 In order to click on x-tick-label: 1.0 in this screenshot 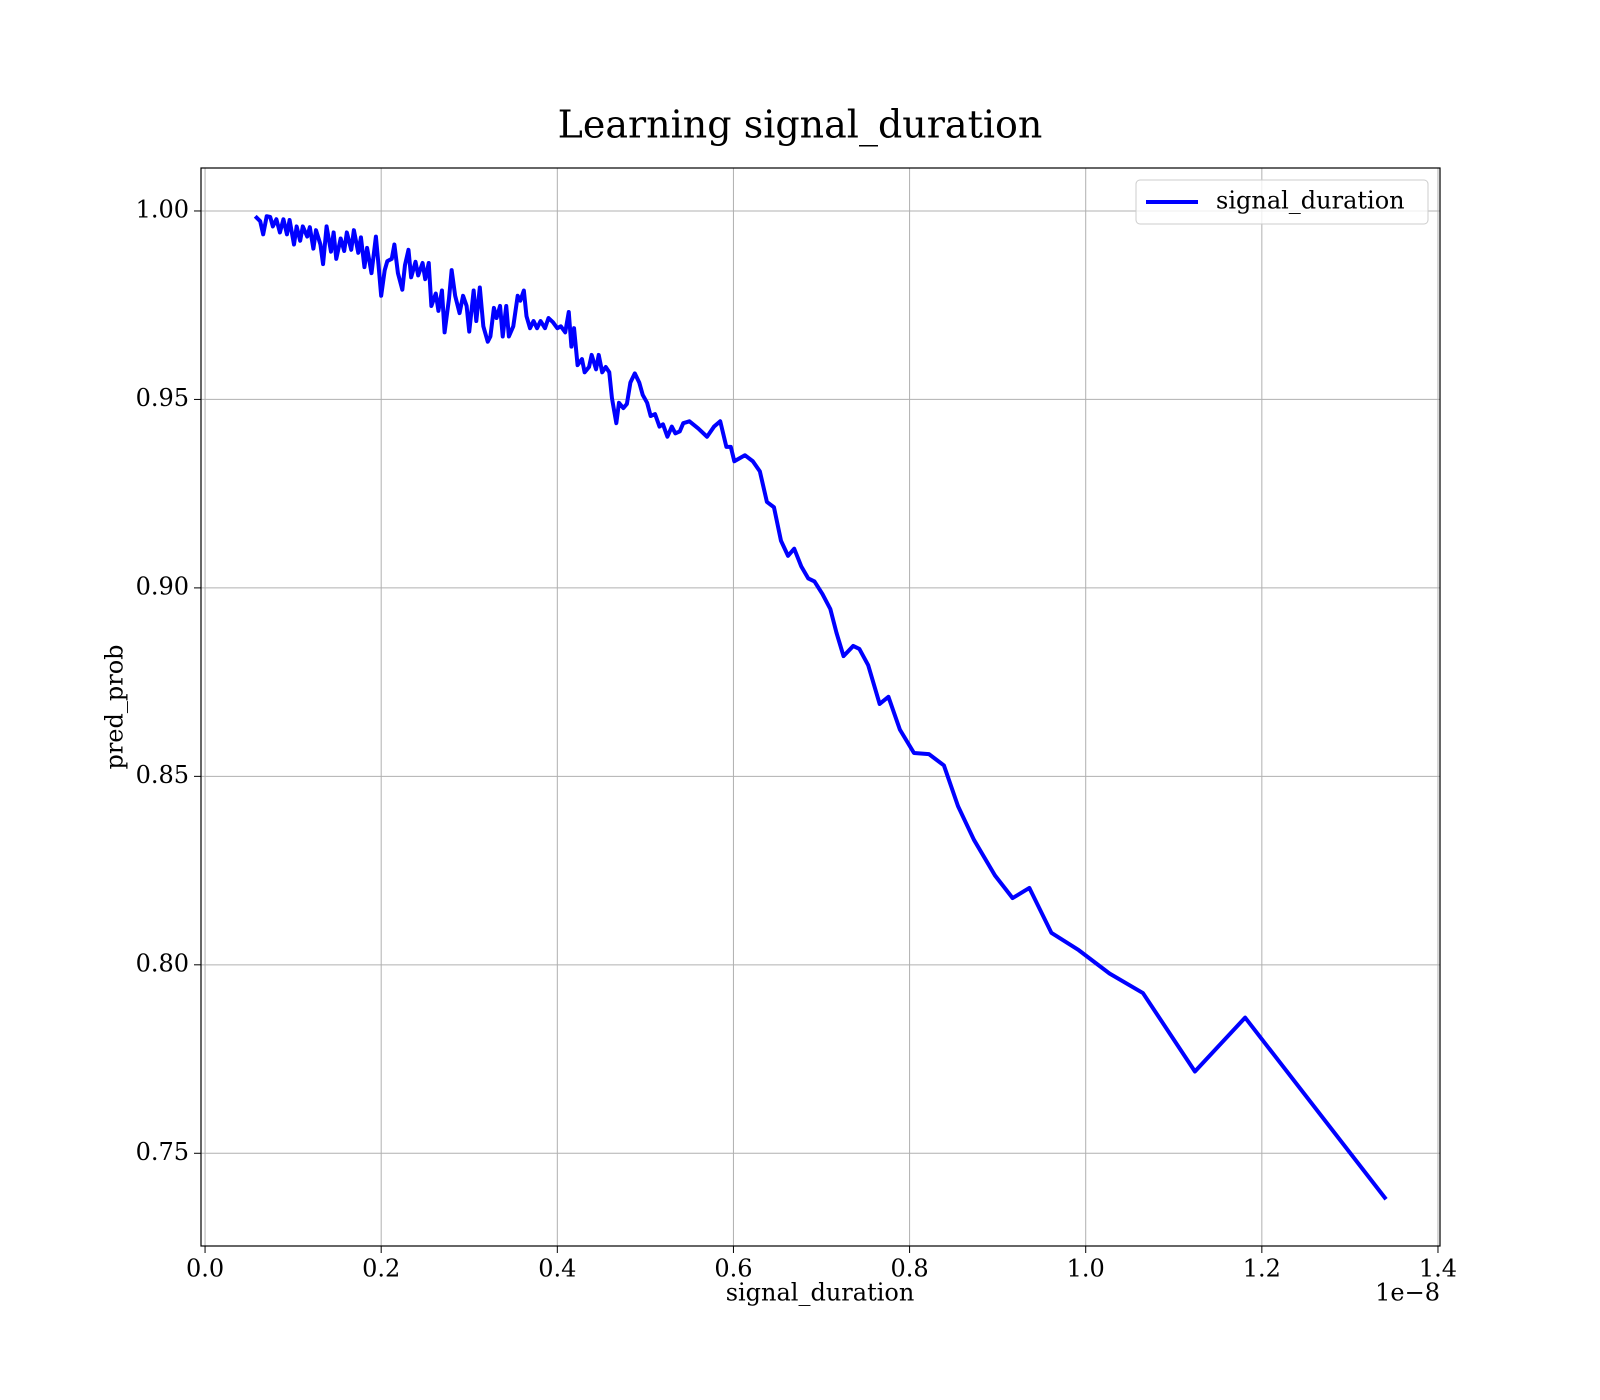, I will do `click(1086, 1269)`.